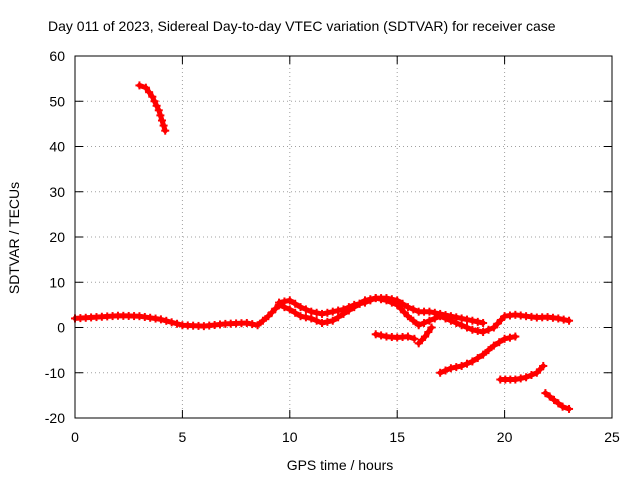 The height and width of the screenshot is (480, 640). Describe the element at coordinates (55, 373) in the screenshot. I see `y-tick-label: -10` at that location.